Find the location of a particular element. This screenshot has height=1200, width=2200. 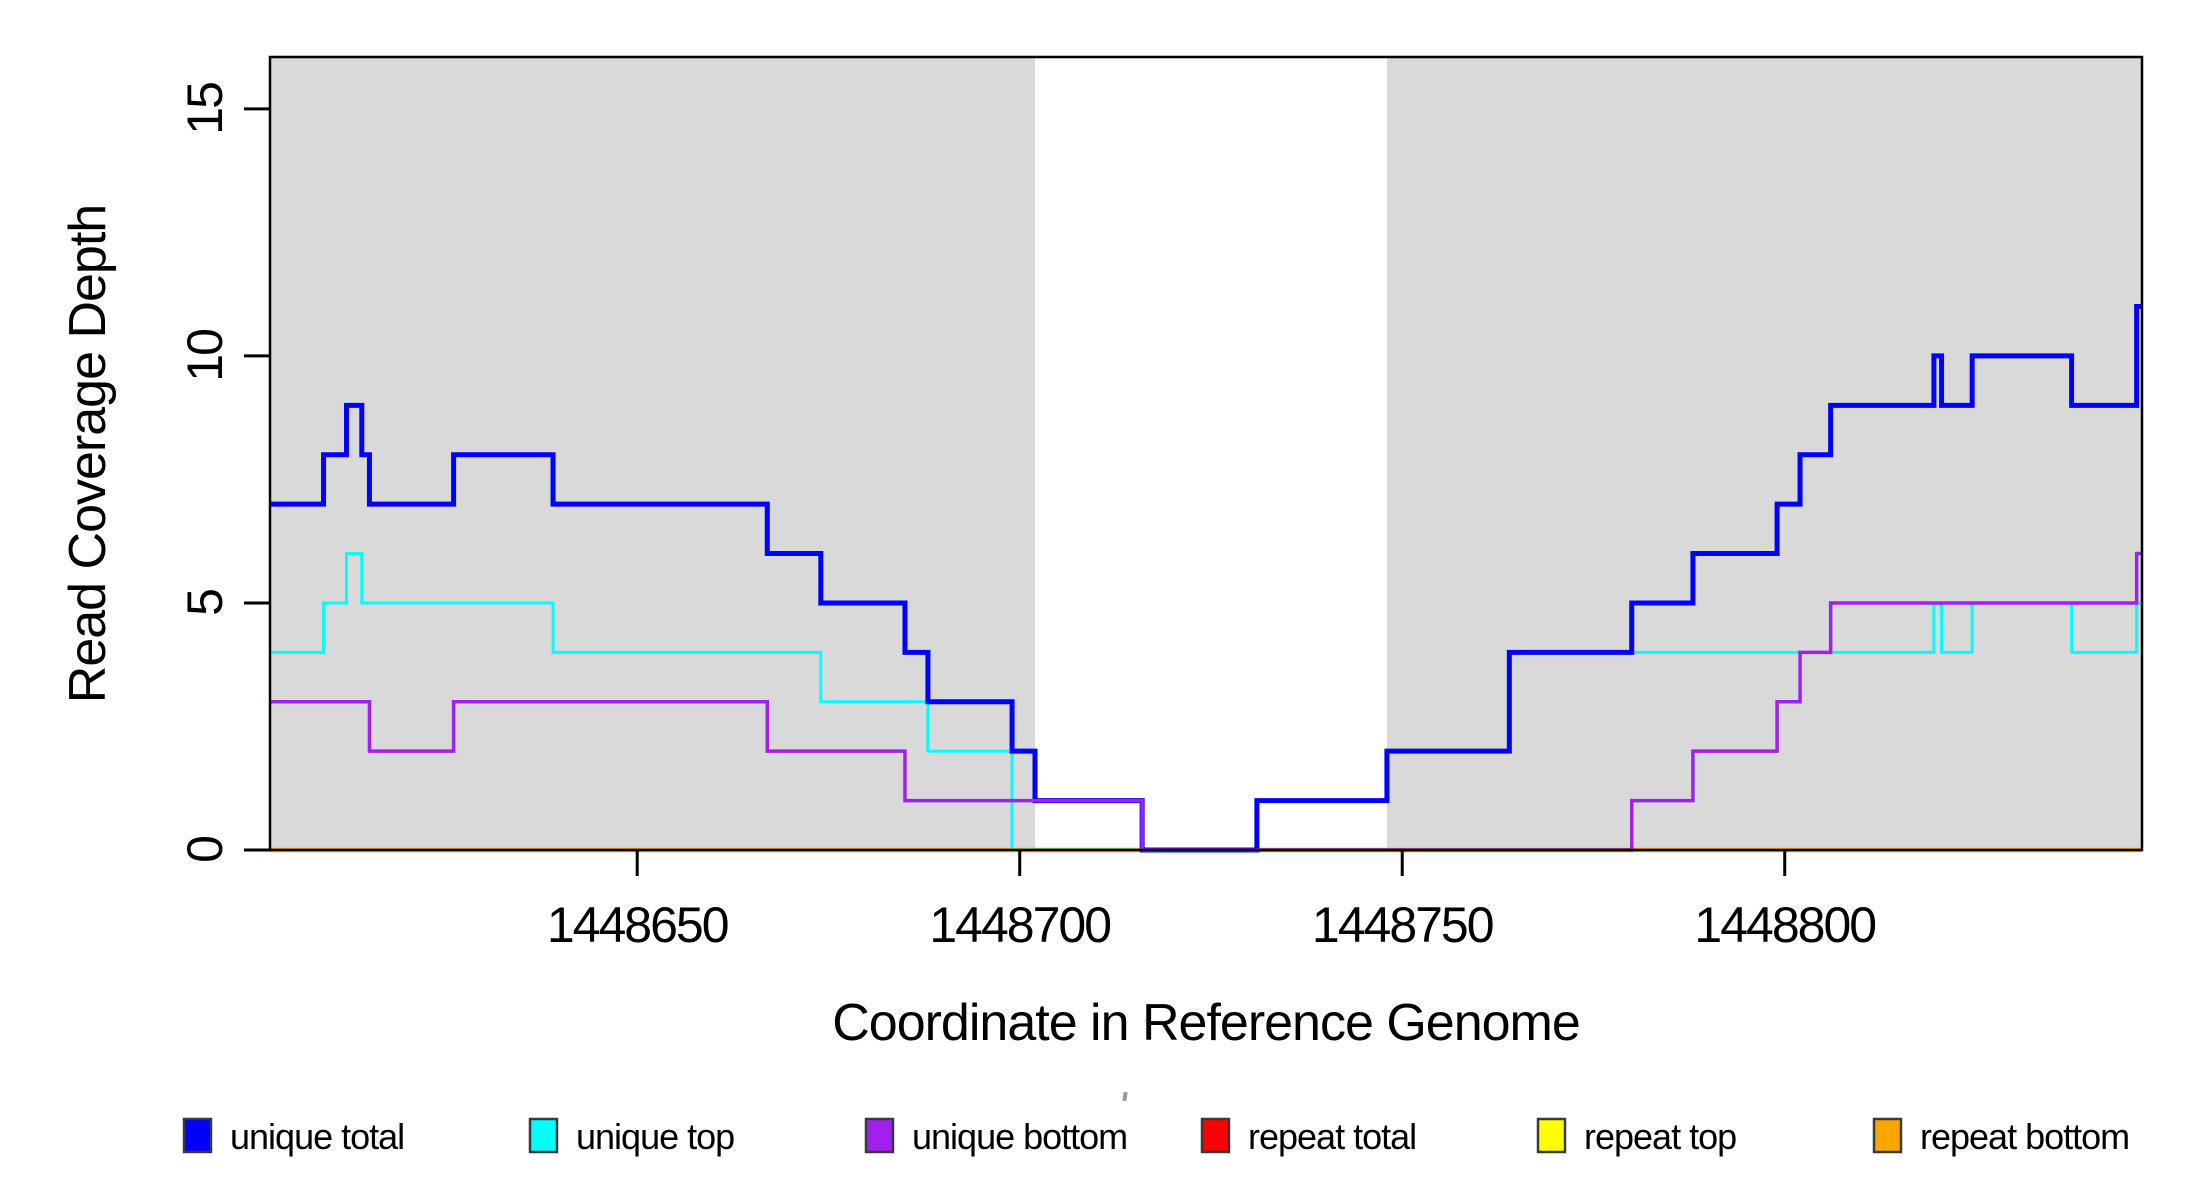

y-tick-label: 10 is located at coordinates (205, 356).